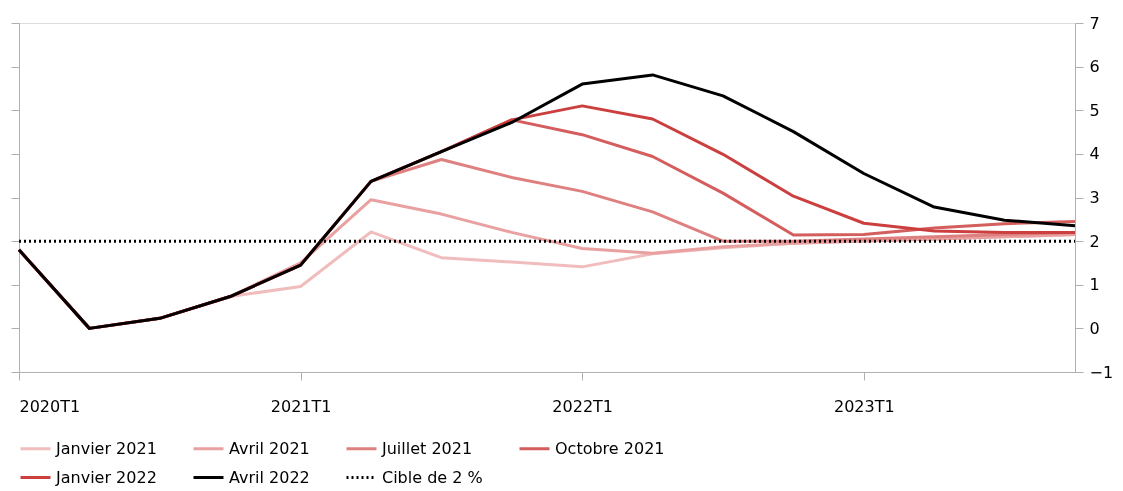 This screenshot has height=491, width=1123. Describe the element at coordinates (1094, 197) in the screenshot. I see `y-tick-label: 3` at that location.